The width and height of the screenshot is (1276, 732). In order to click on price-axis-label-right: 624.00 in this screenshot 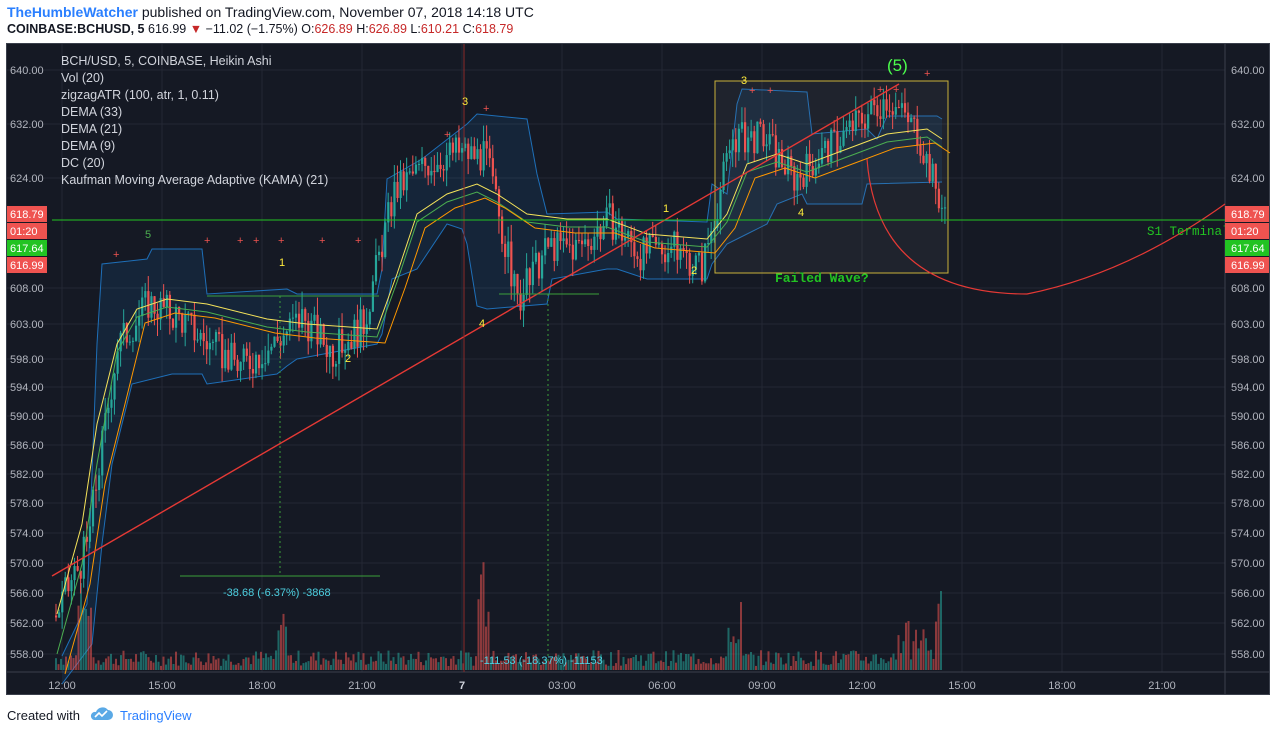, I will do `click(1248, 179)`.